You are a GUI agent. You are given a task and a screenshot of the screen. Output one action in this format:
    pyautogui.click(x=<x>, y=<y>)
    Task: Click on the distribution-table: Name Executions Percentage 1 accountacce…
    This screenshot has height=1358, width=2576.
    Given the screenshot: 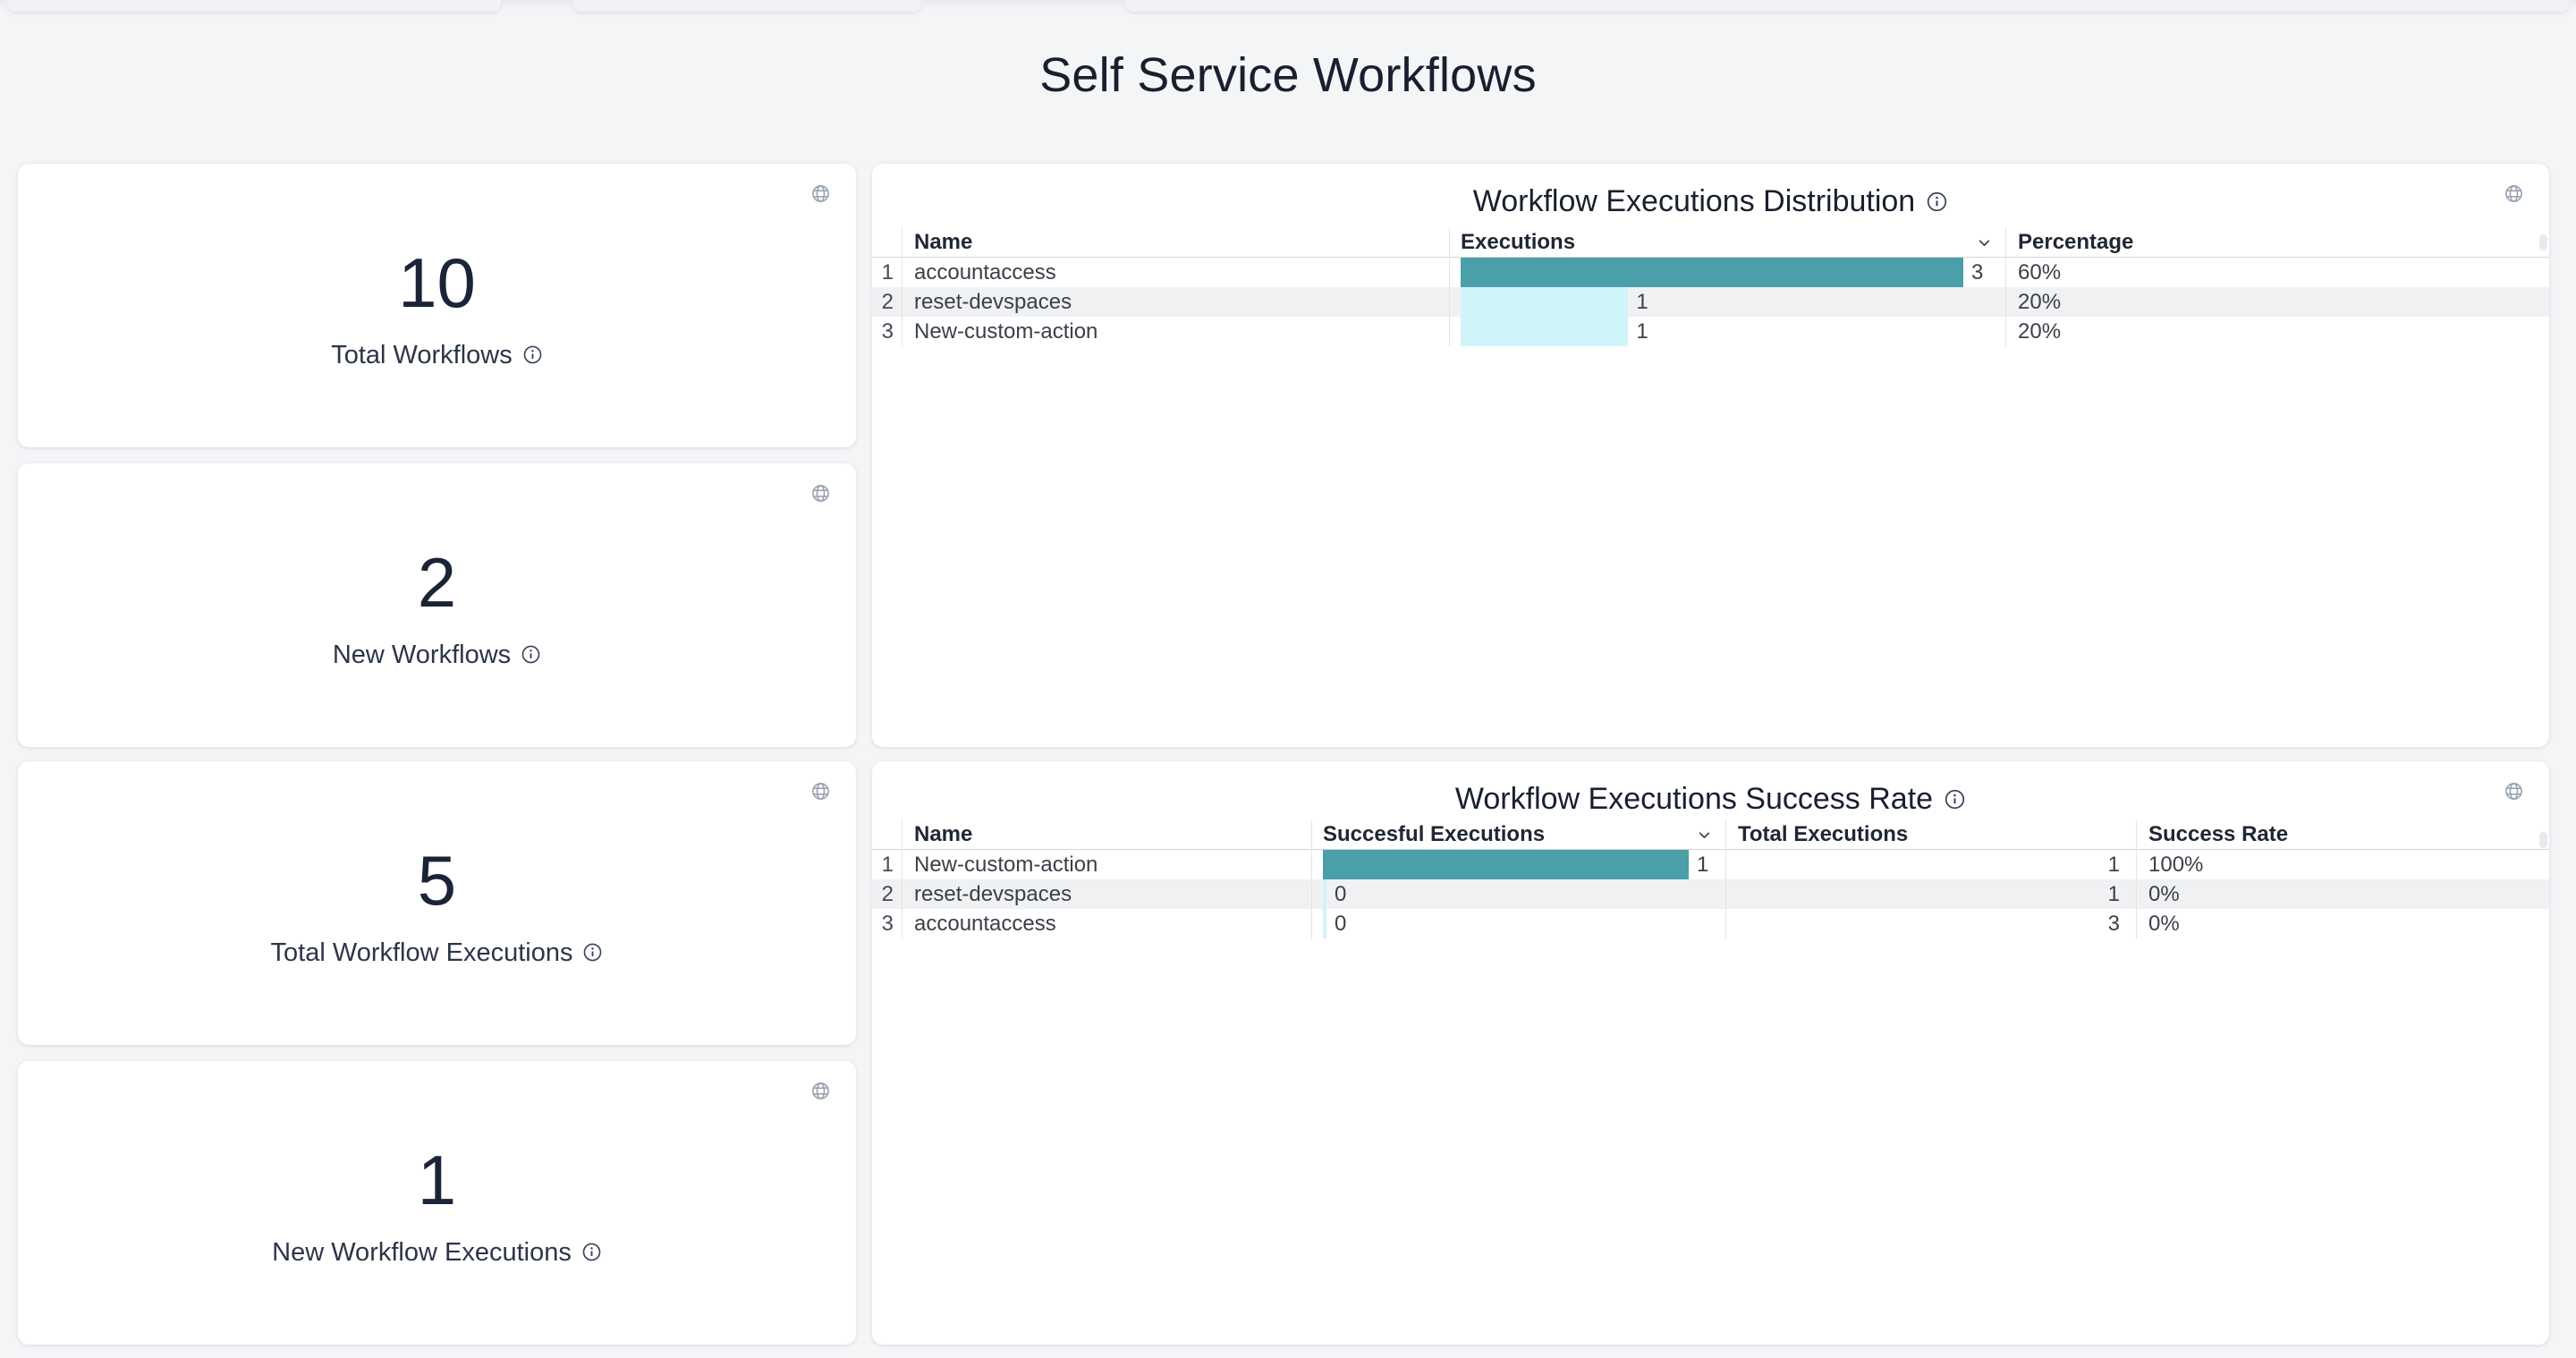 What is the action you would take?
    pyautogui.click(x=1710, y=287)
    